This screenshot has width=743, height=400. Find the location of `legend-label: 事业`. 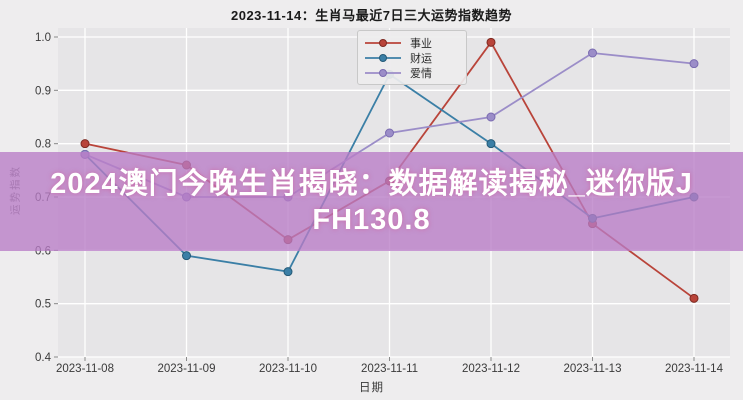

legend-label: 事业 is located at coordinates (421, 43).